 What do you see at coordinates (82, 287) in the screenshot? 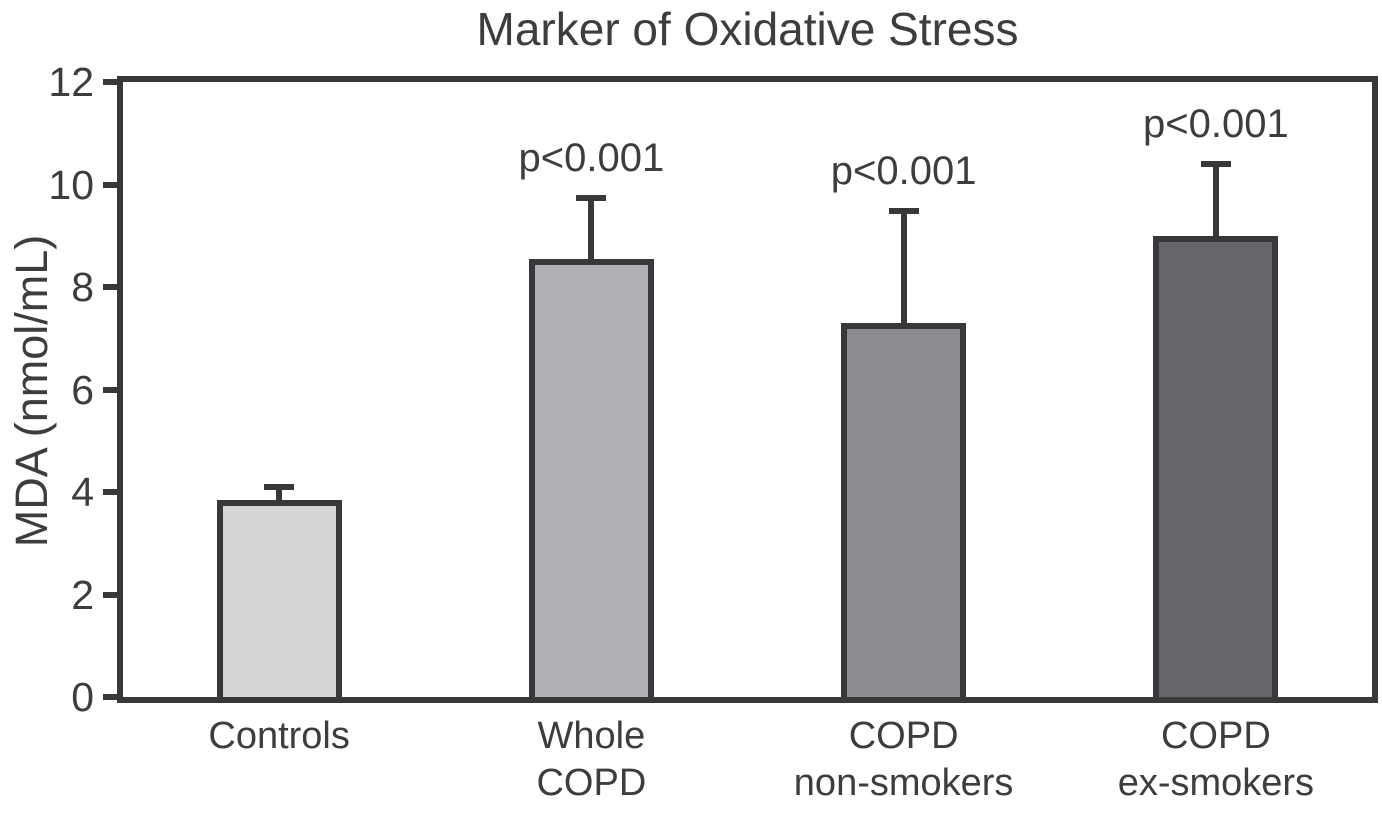
I see `y-tick-label: 8` at bounding box center [82, 287].